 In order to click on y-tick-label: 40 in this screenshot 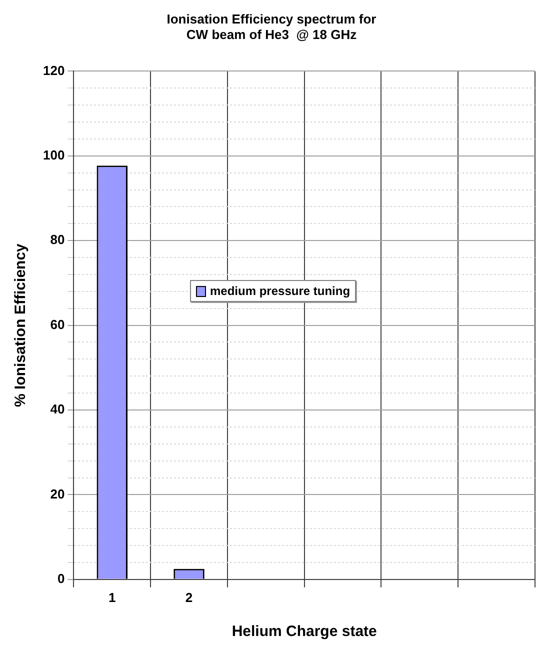, I will do `click(57, 409)`.